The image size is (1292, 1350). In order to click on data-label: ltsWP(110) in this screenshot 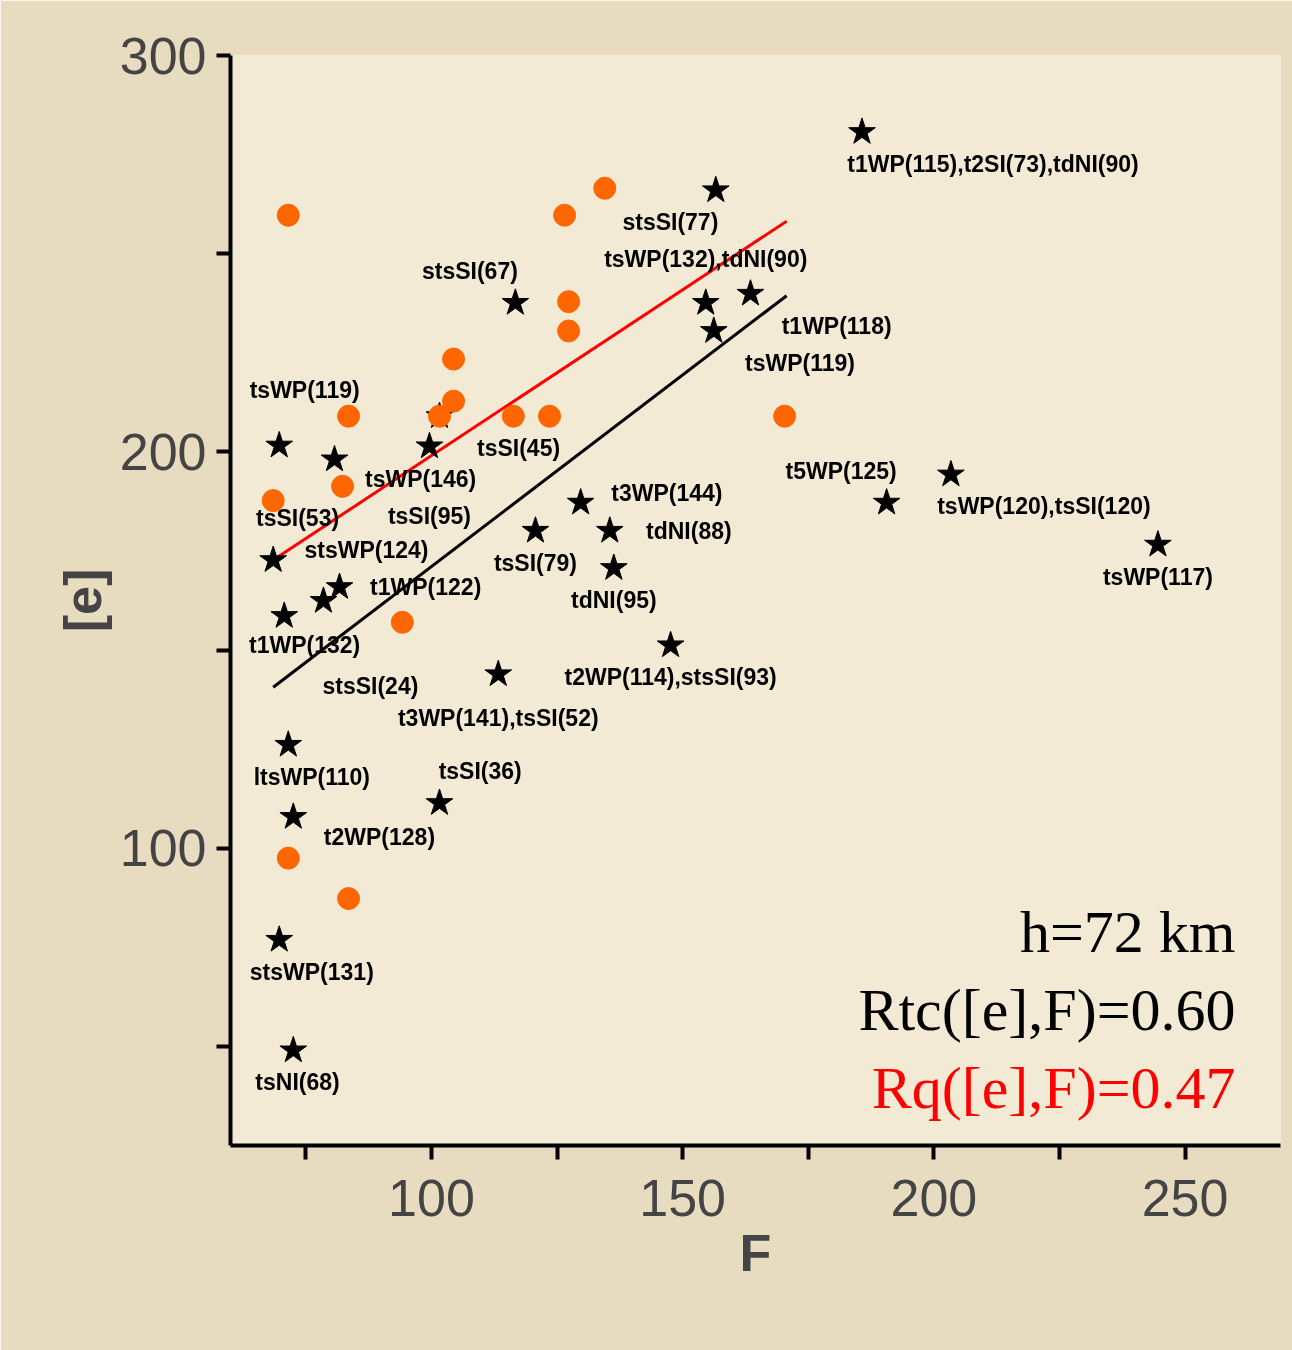, I will do `click(311, 776)`.